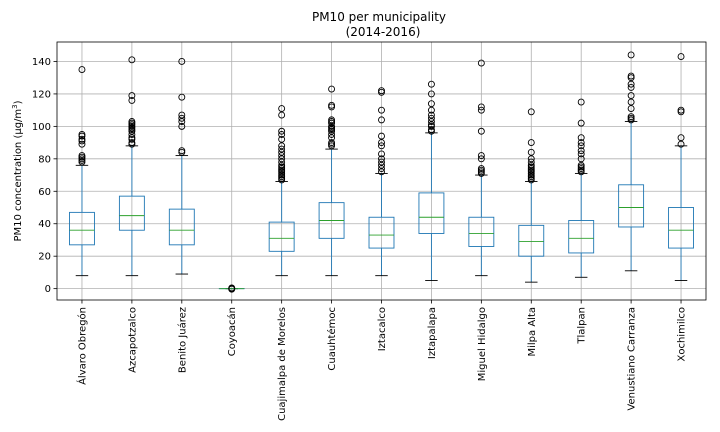 The width and height of the screenshot is (720, 432). Describe the element at coordinates (532, 332) in the screenshot. I see `x-tick-label: Milpa Alta` at that location.